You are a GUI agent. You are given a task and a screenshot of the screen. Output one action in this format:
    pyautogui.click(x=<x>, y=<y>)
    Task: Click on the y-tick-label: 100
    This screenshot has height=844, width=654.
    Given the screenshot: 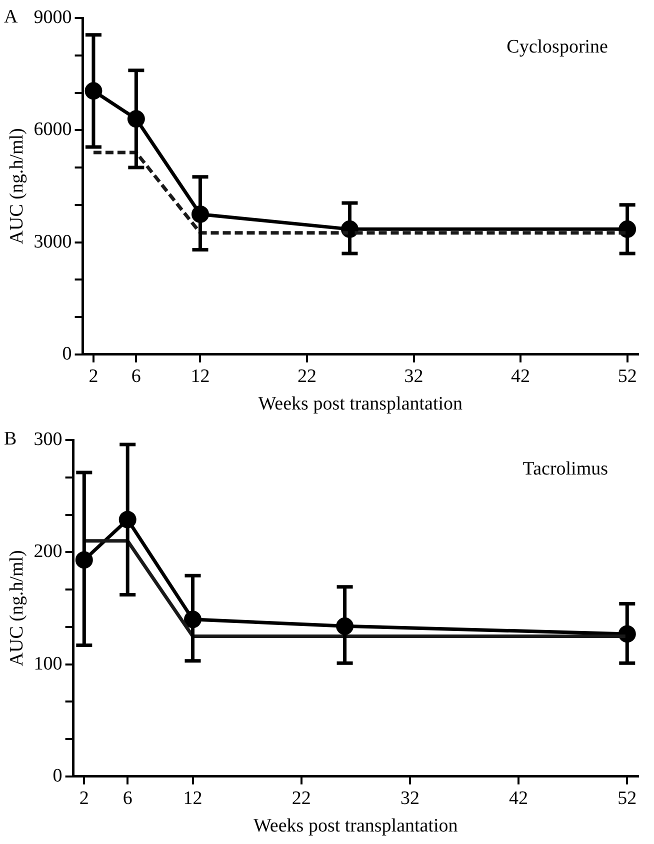 What is the action you would take?
    pyautogui.click(x=48, y=663)
    